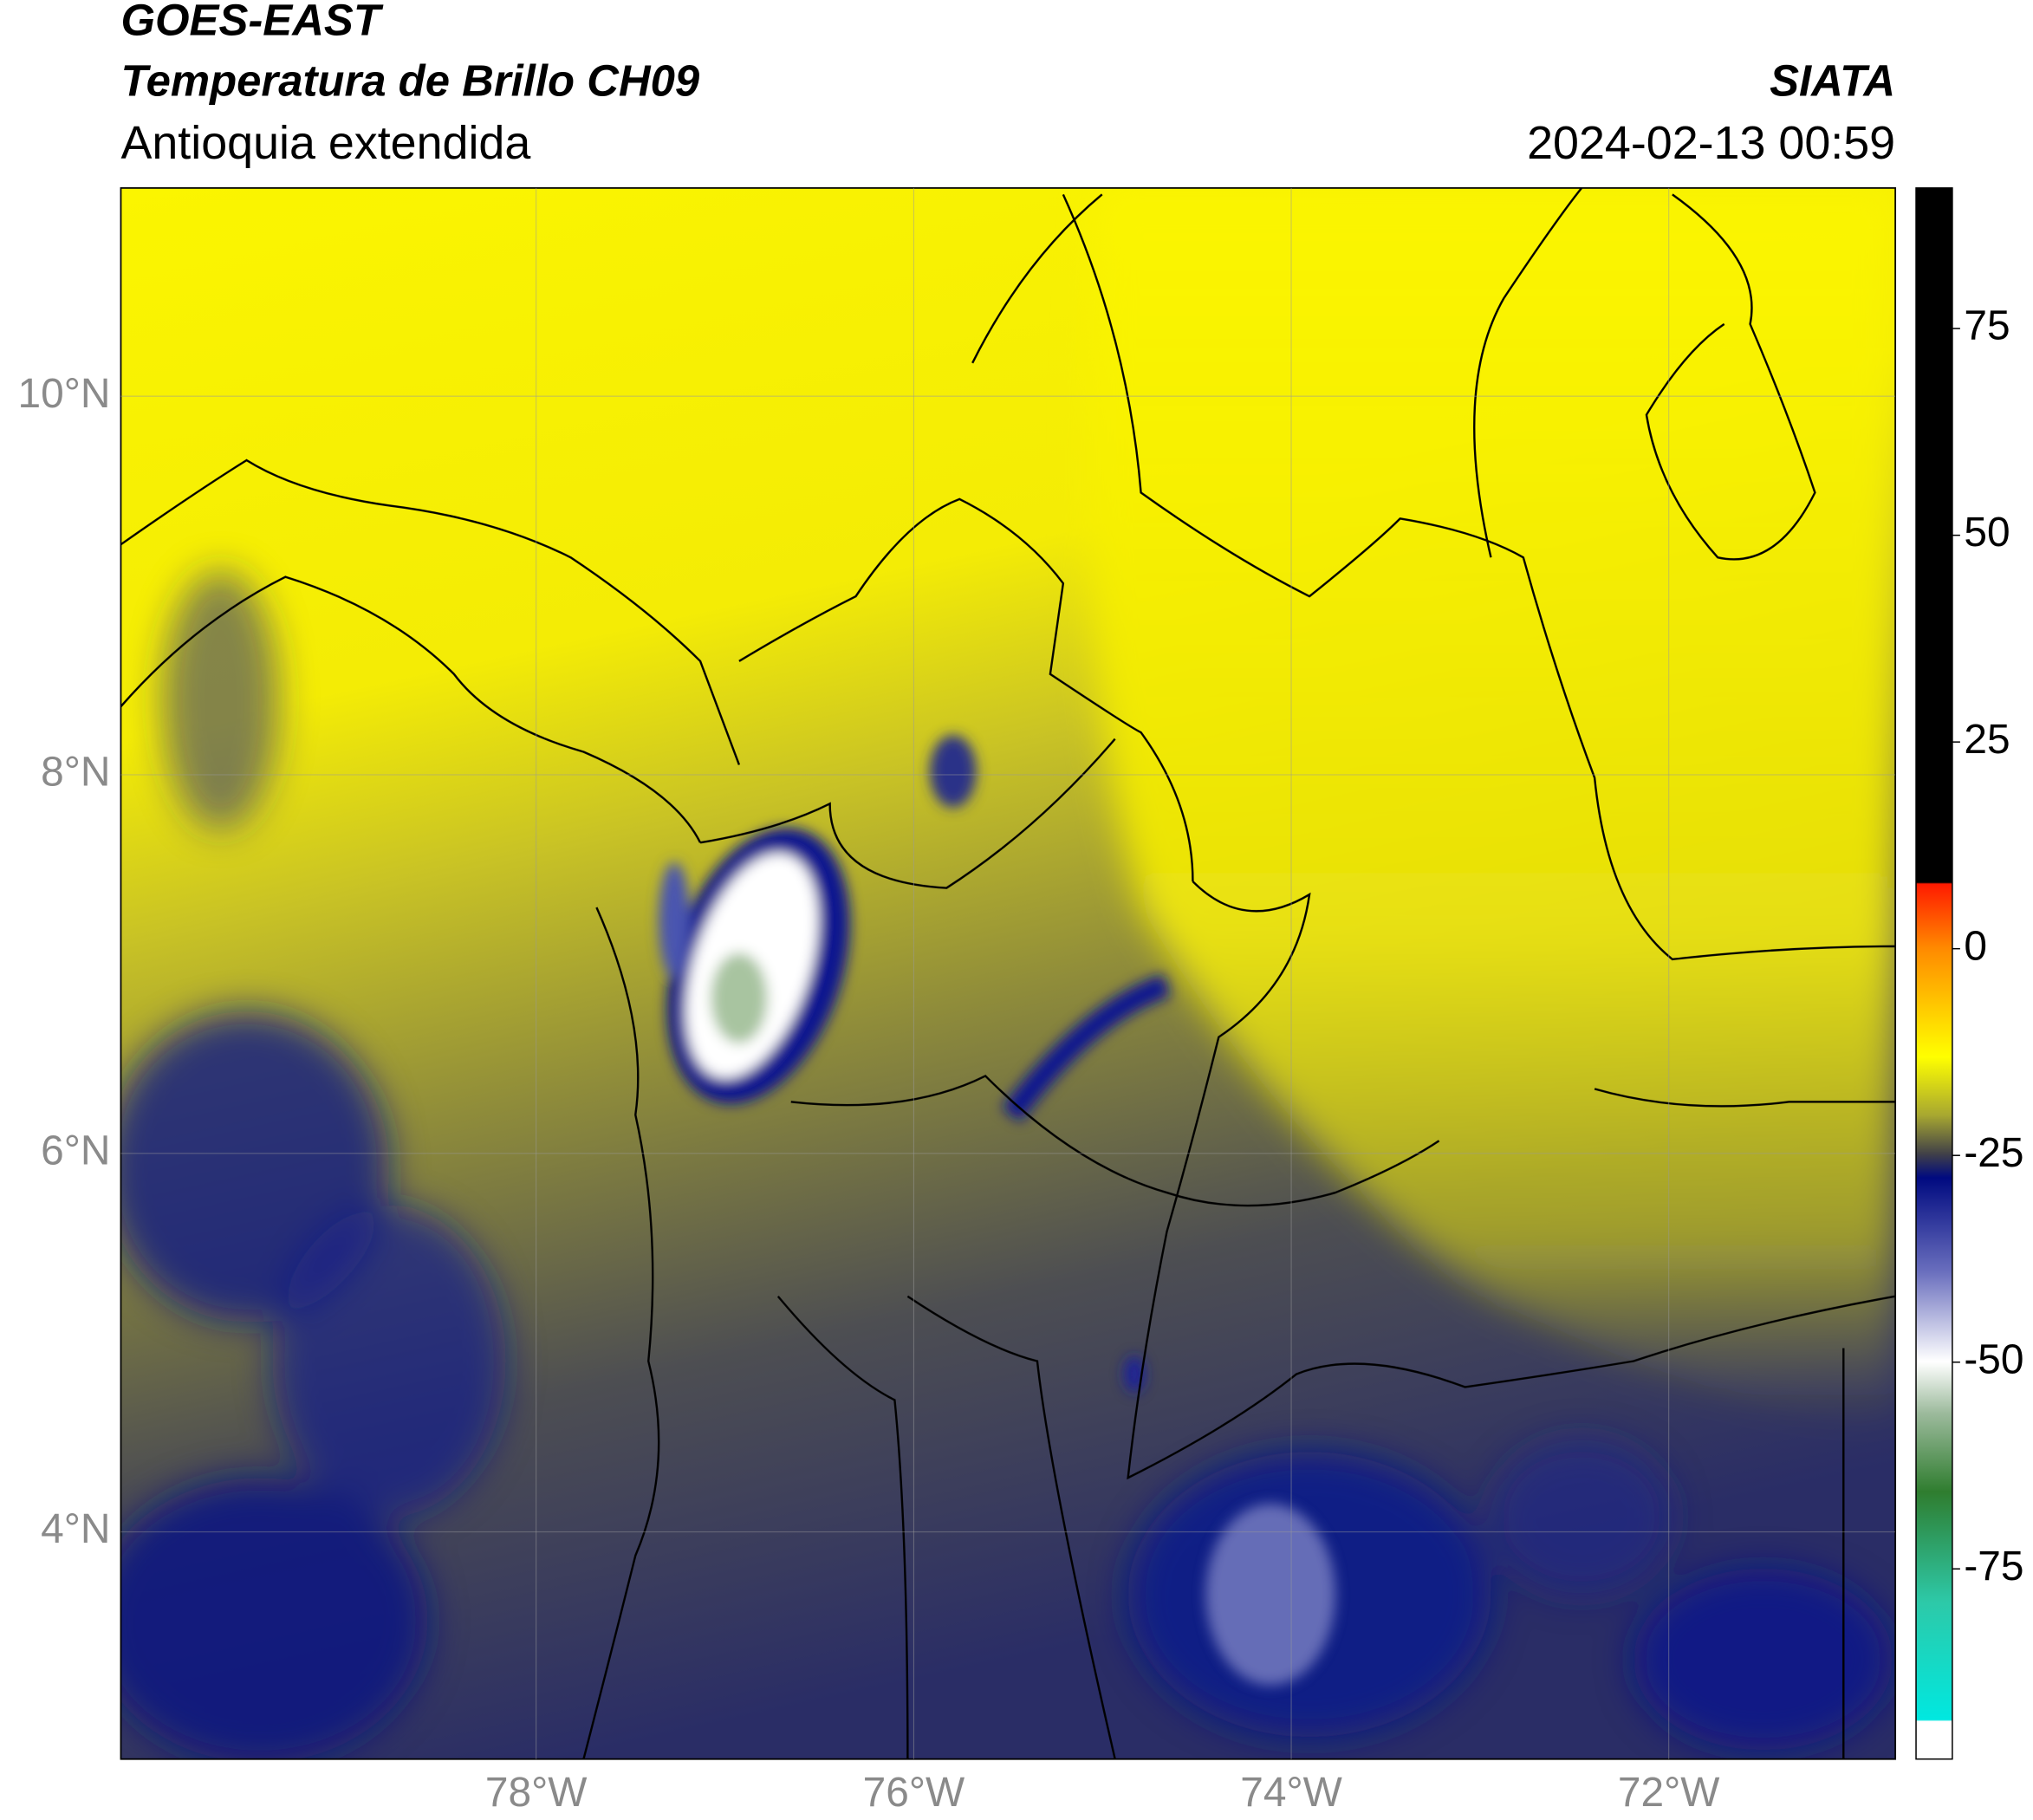 This screenshot has width=2033, height=1820. I want to click on x-tick-label: 76°W, so click(914, 1793).